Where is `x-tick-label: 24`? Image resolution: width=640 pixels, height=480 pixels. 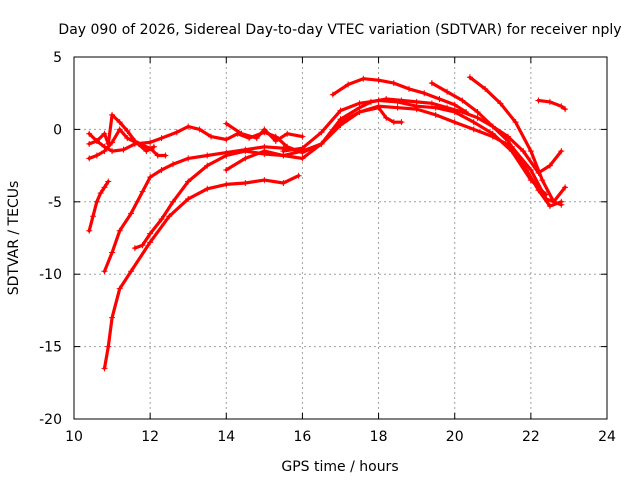 x-tick-label: 24 is located at coordinates (607, 437).